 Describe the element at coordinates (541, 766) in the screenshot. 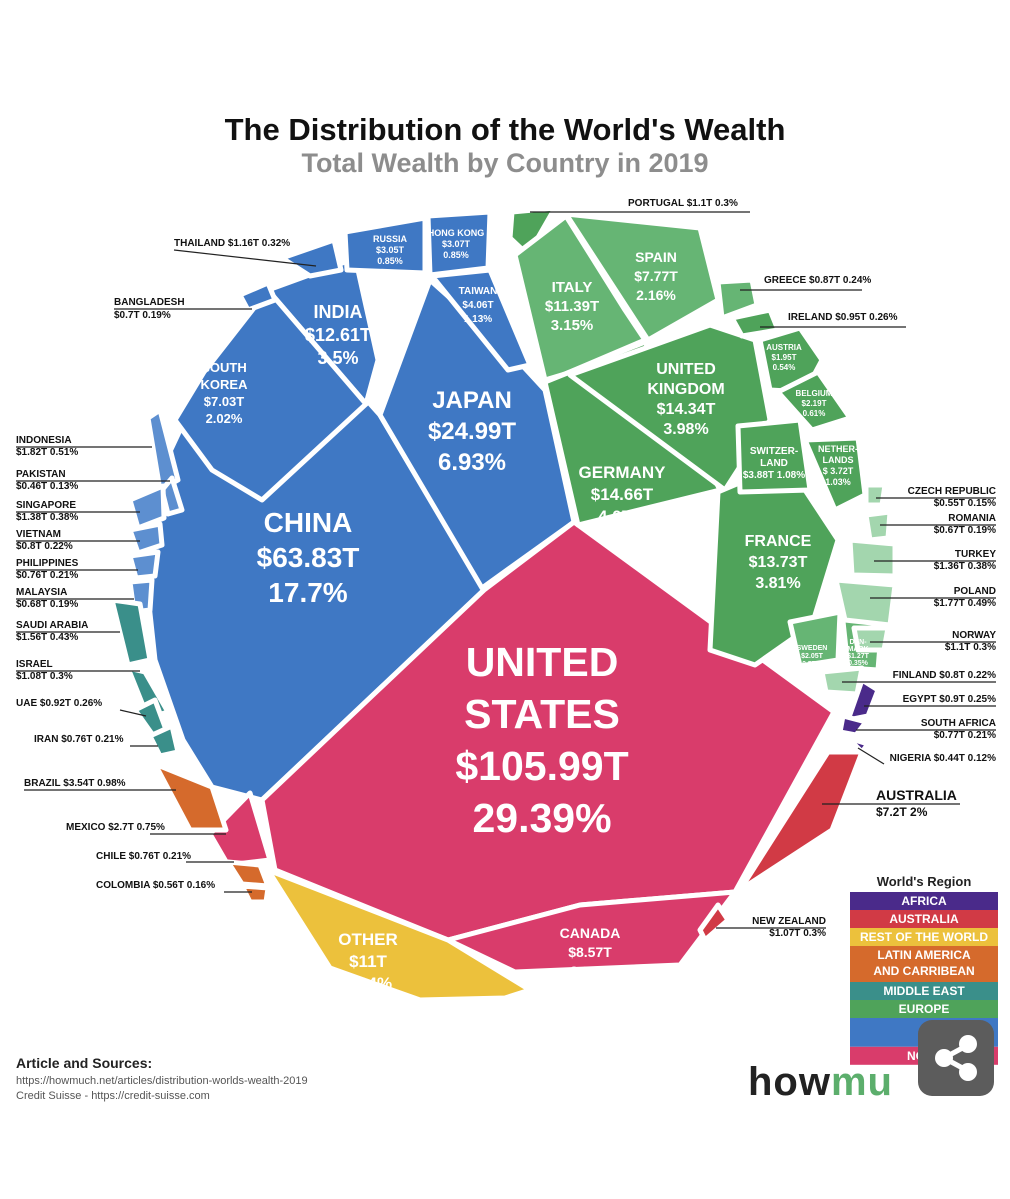

I see `label-united-states-line-3: $105.99T` at that location.